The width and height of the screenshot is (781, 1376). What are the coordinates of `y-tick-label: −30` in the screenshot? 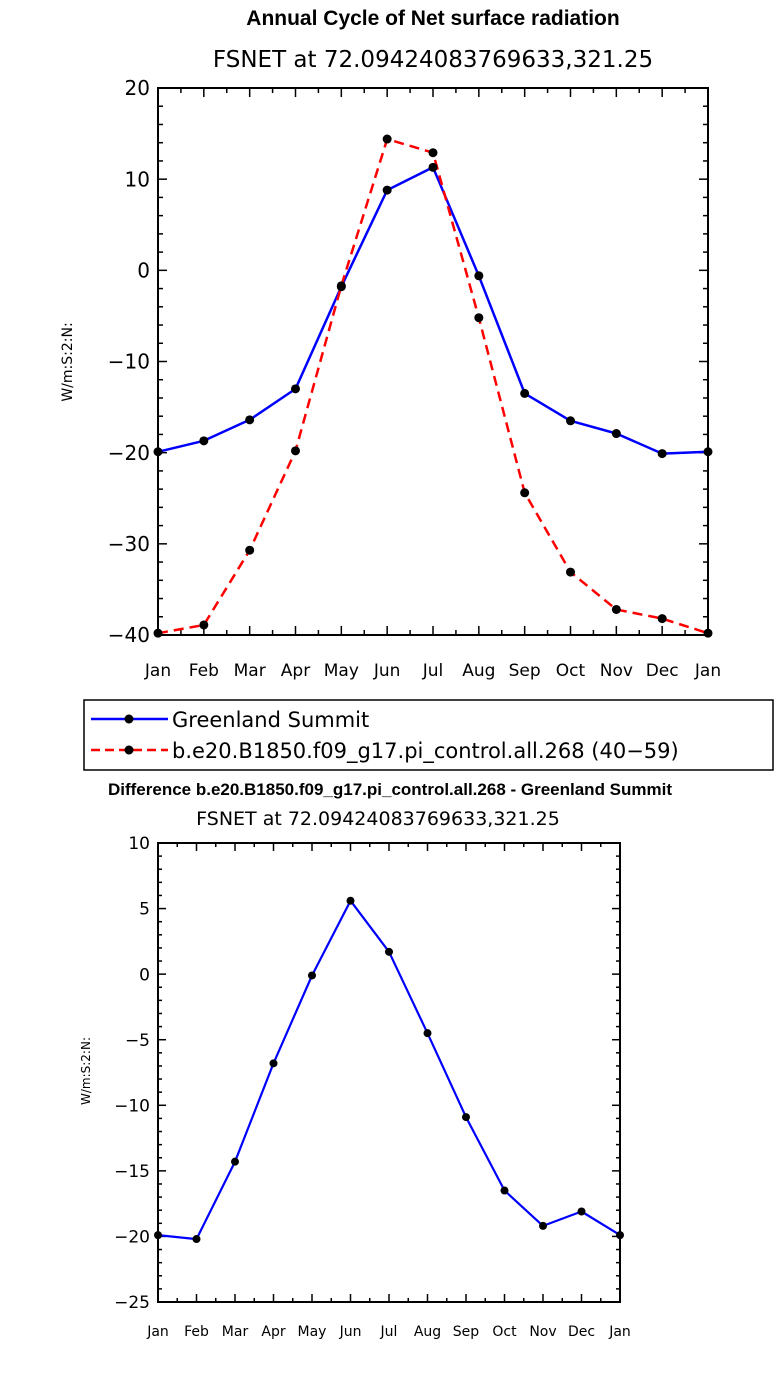 It's located at (129, 544).